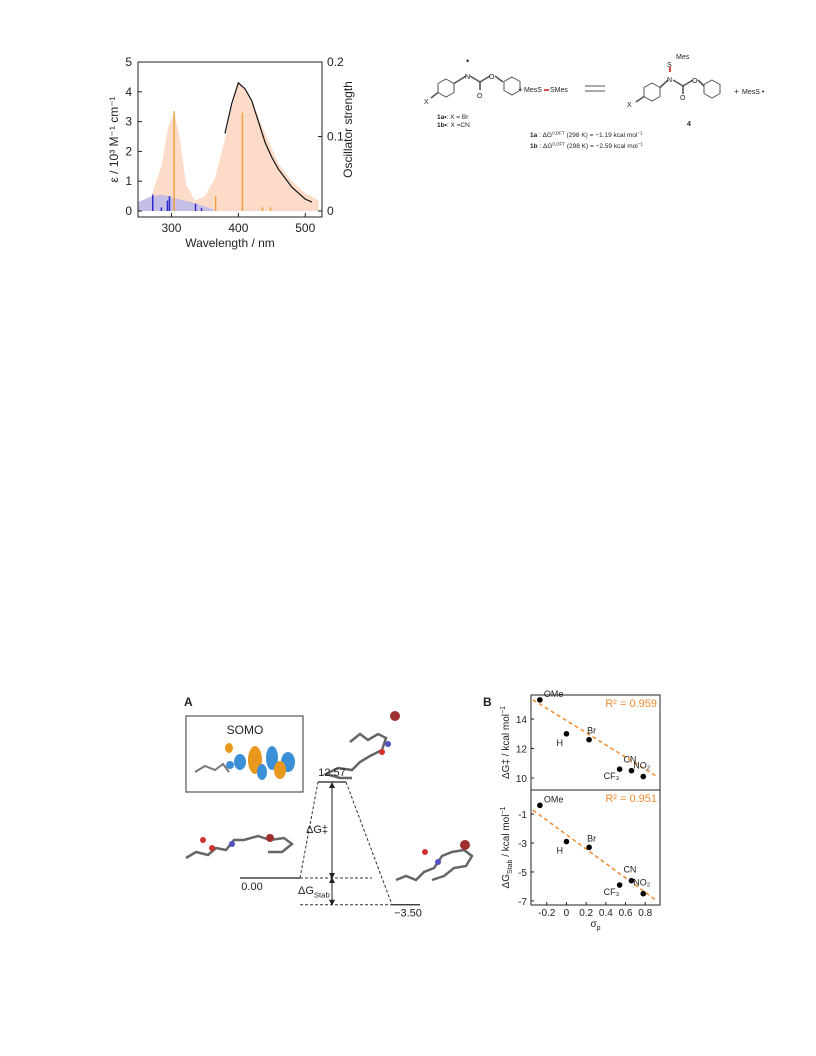  Describe the element at coordinates (522, 873) in the screenshot. I see `y-tick-label: -5` at that location.